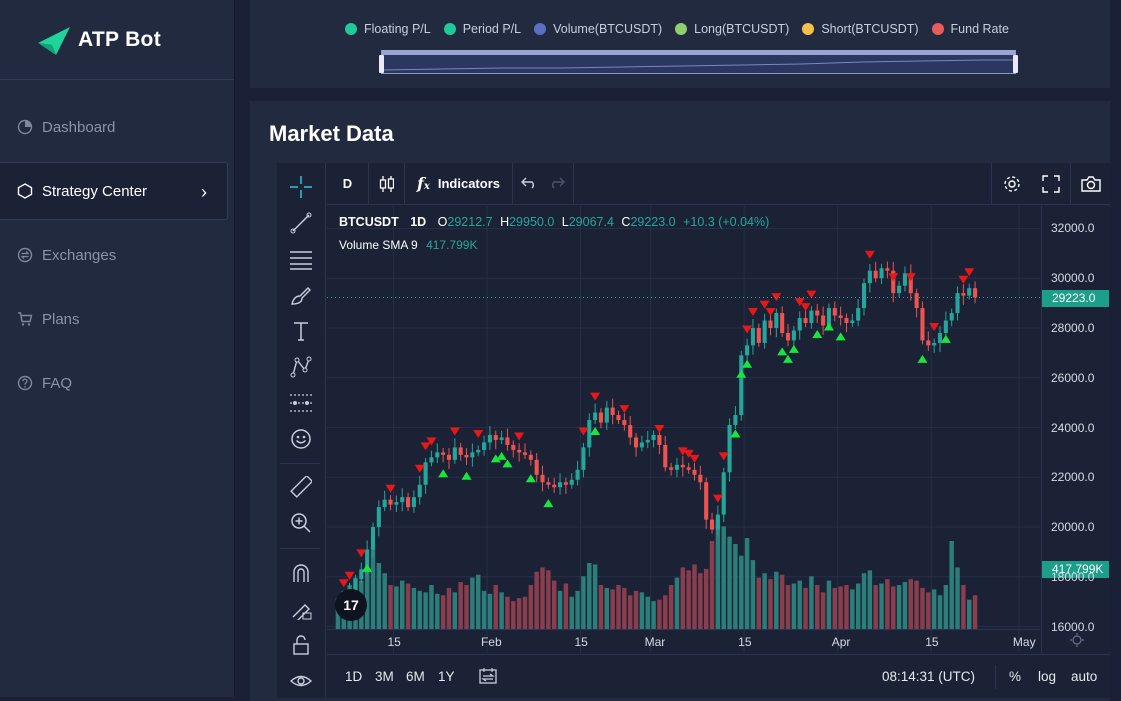 The image size is (1121, 701). I want to click on legend-item: Long(BTCUSDT), so click(732, 29).